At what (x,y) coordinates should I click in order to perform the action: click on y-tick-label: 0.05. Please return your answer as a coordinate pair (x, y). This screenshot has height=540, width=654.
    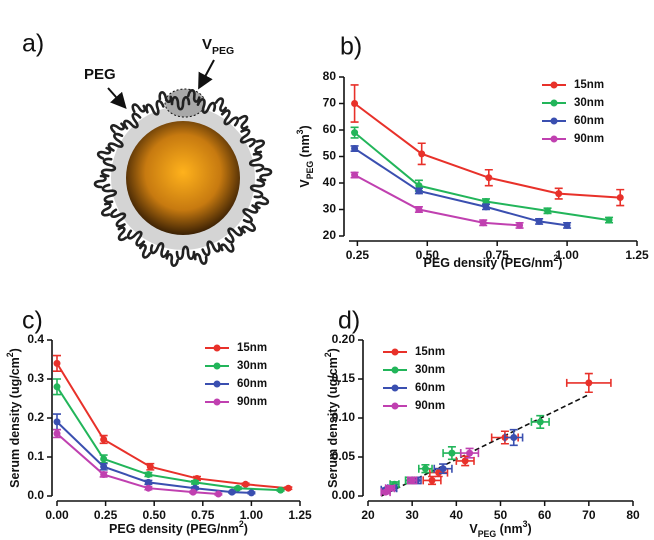
    Looking at the image, I should click on (344, 456).